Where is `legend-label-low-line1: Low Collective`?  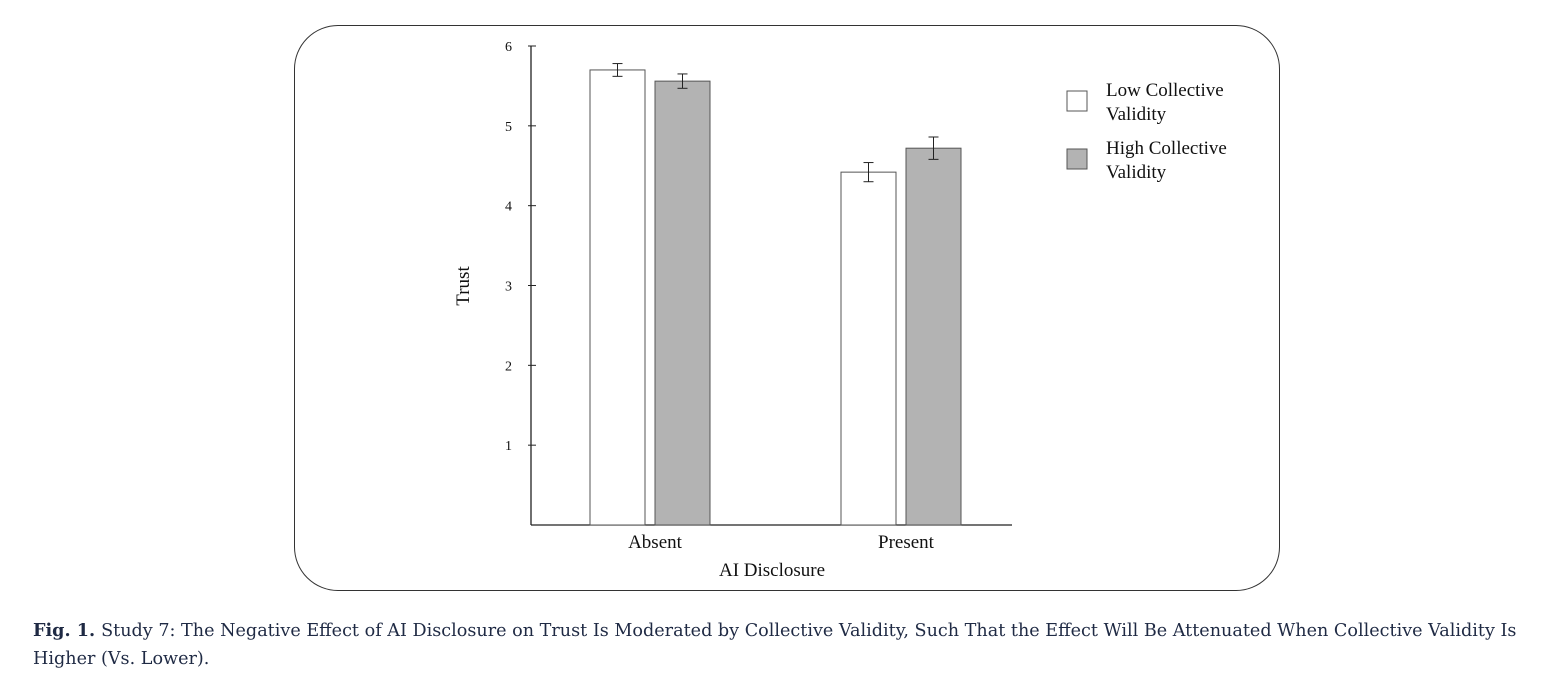
legend-label-low-line1: Low Collective is located at coordinates (1165, 90).